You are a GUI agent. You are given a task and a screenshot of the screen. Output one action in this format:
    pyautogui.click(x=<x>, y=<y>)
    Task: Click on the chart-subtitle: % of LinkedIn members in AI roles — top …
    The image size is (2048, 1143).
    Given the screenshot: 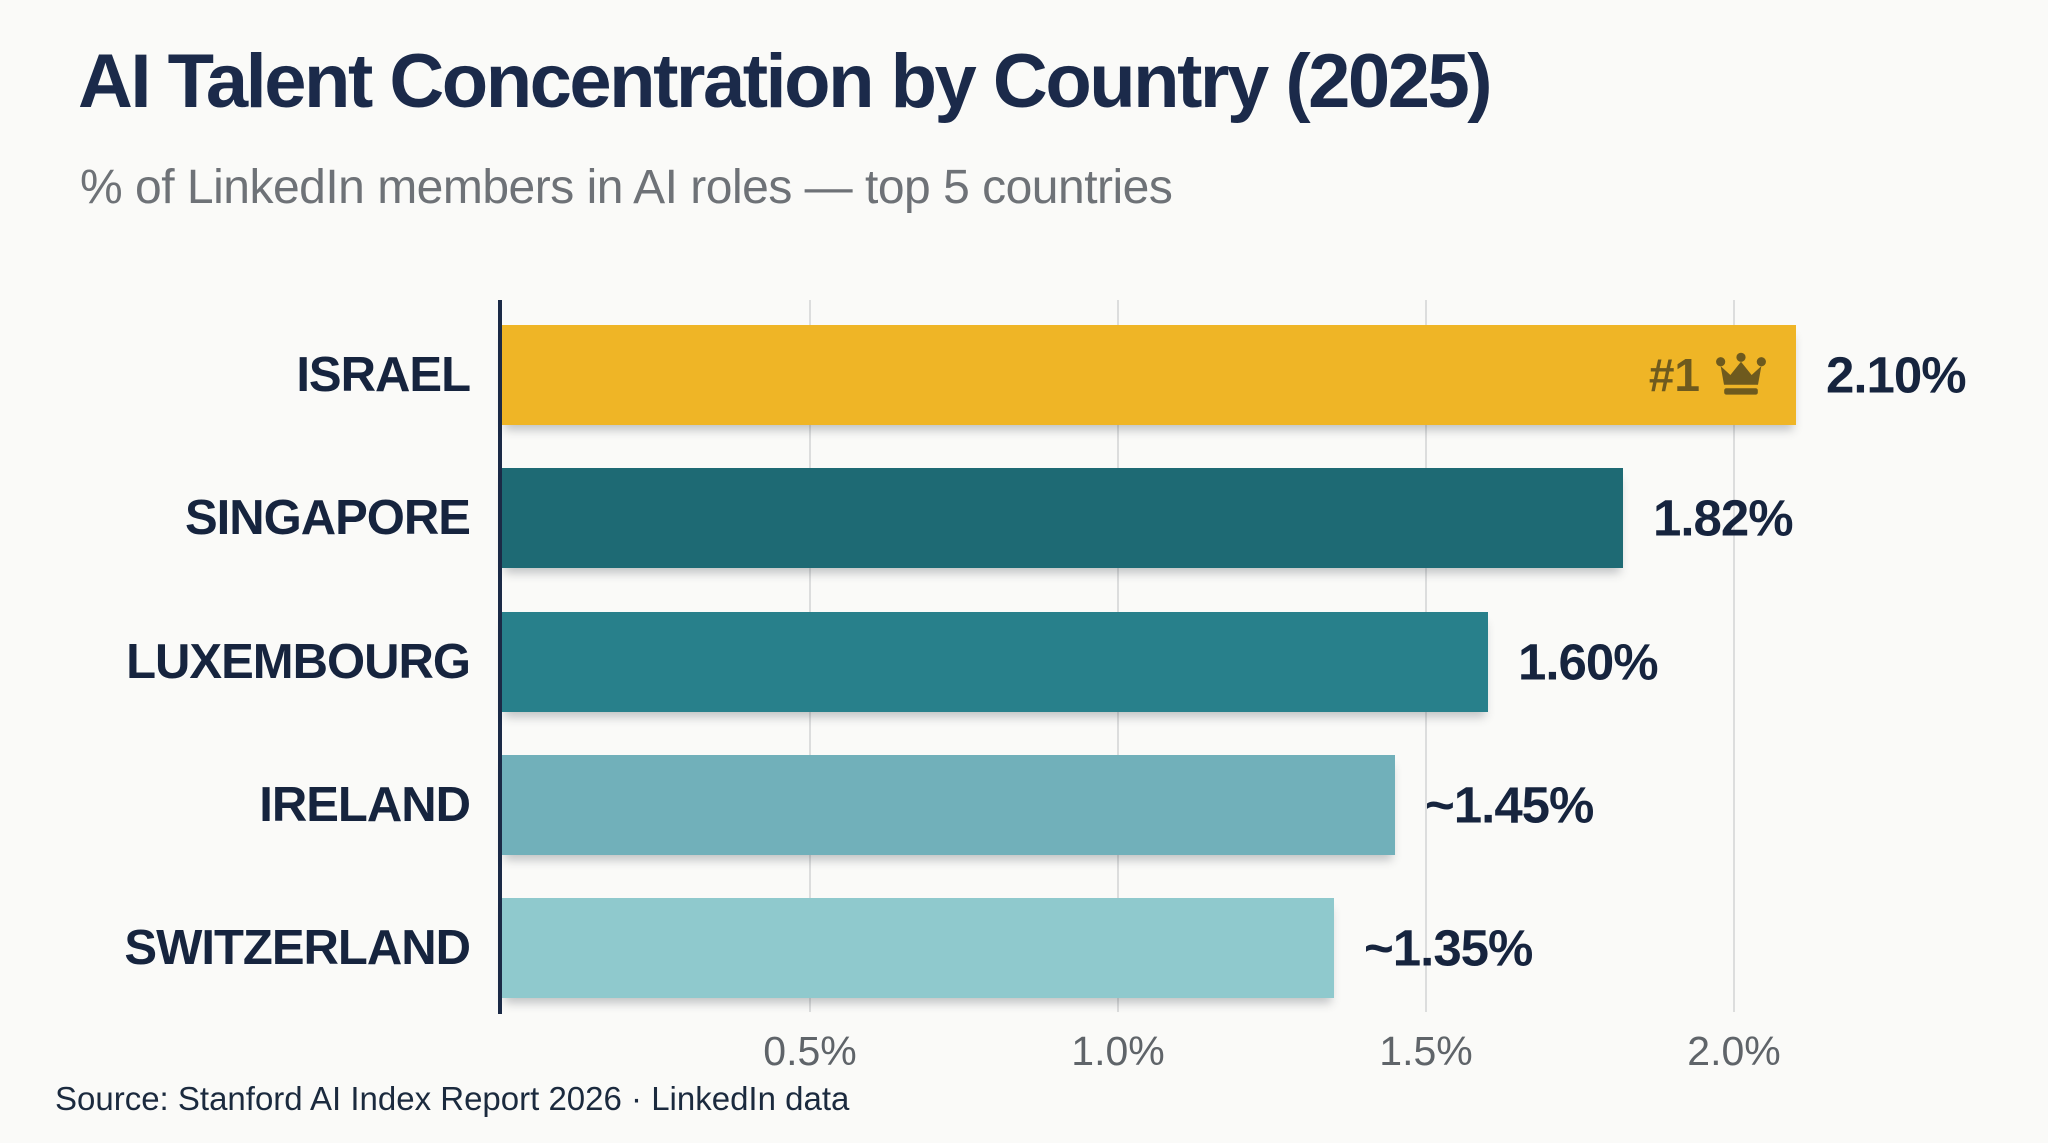 What is the action you would take?
    pyautogui.click(x=626, y=187)
    